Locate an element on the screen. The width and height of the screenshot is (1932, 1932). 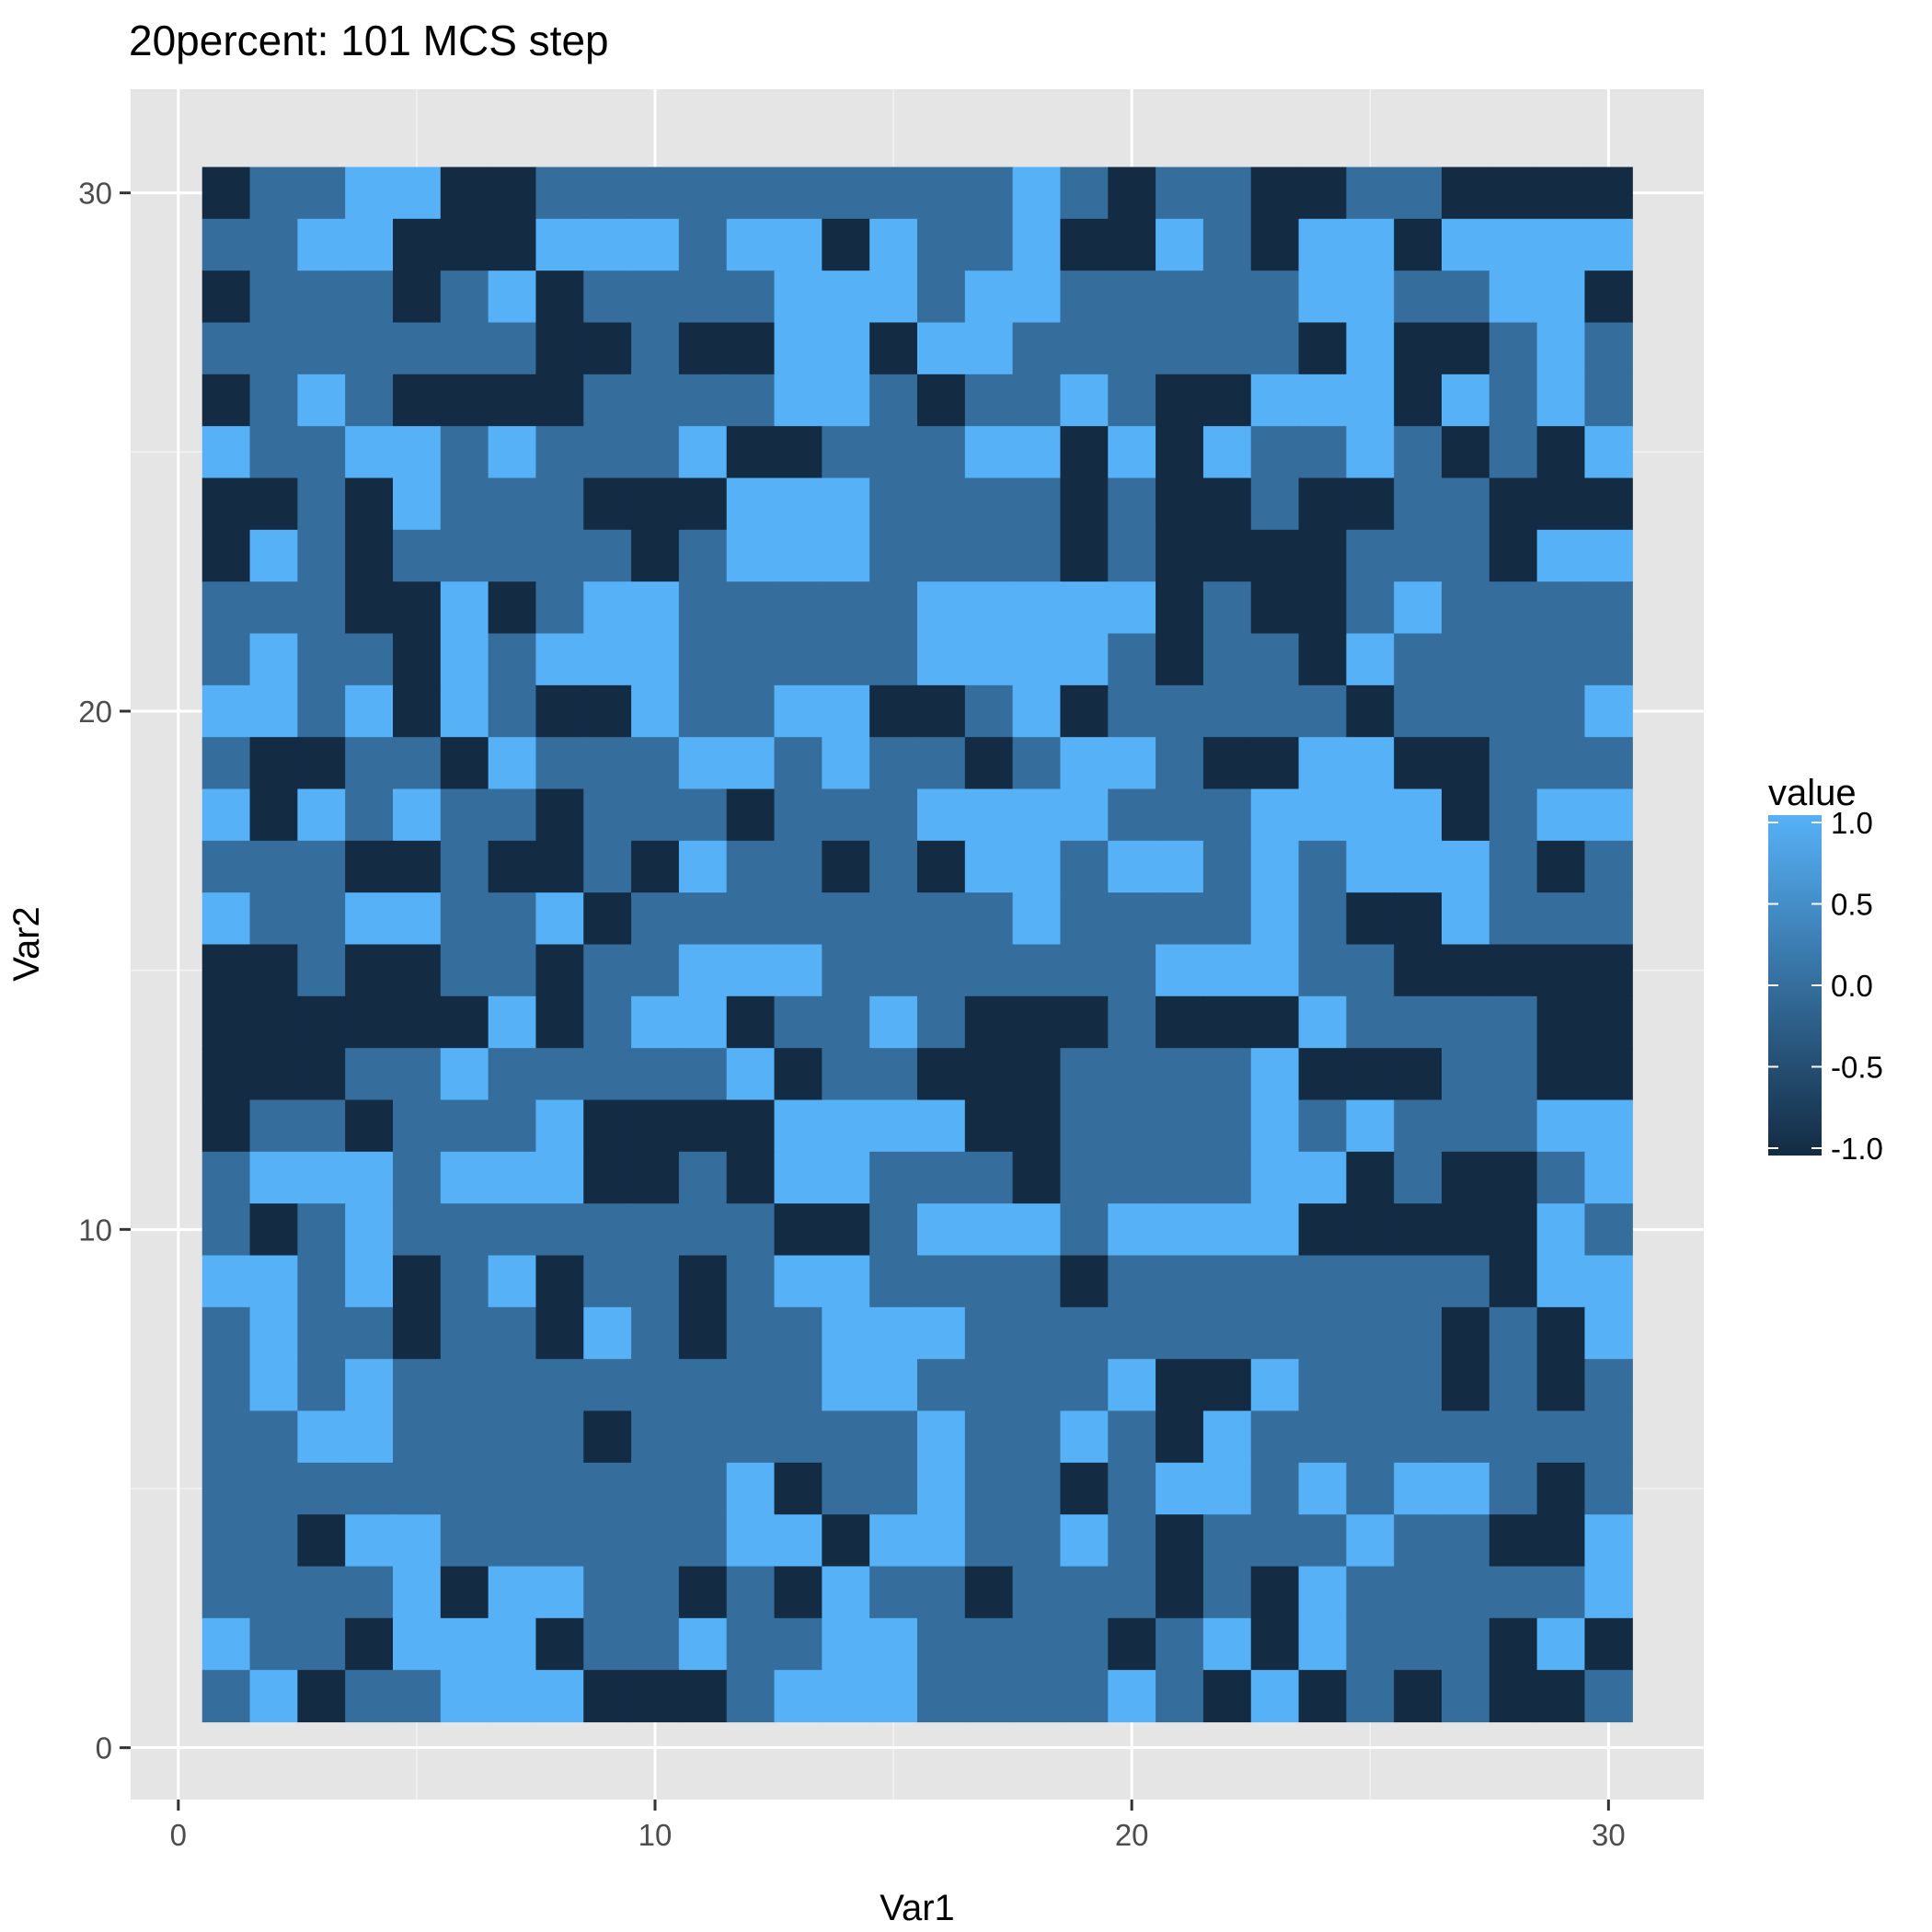
y-tick-label: 10 is located at coordinates (95, 1230).